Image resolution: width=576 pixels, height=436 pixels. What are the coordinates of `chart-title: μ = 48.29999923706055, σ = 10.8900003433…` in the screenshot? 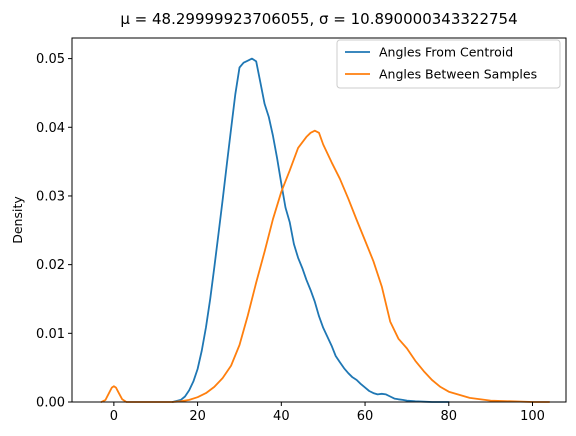 It's located at (318, 19).